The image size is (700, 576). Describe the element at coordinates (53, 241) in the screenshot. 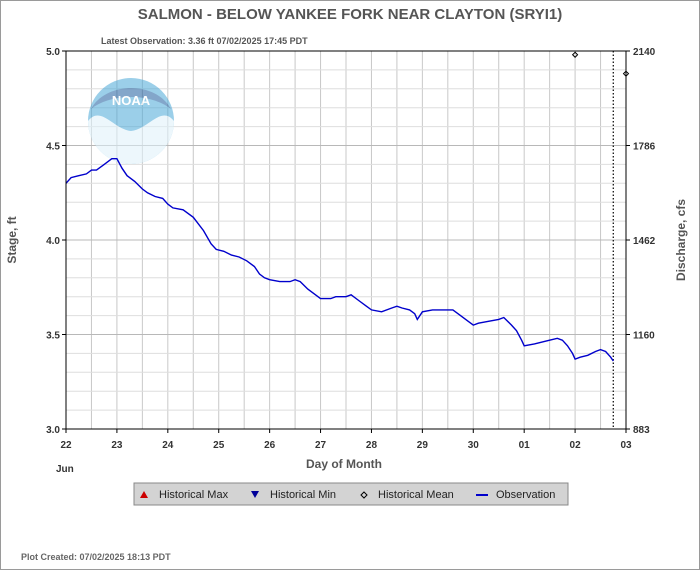

I see `y-tick-label: 4.0` at that location.